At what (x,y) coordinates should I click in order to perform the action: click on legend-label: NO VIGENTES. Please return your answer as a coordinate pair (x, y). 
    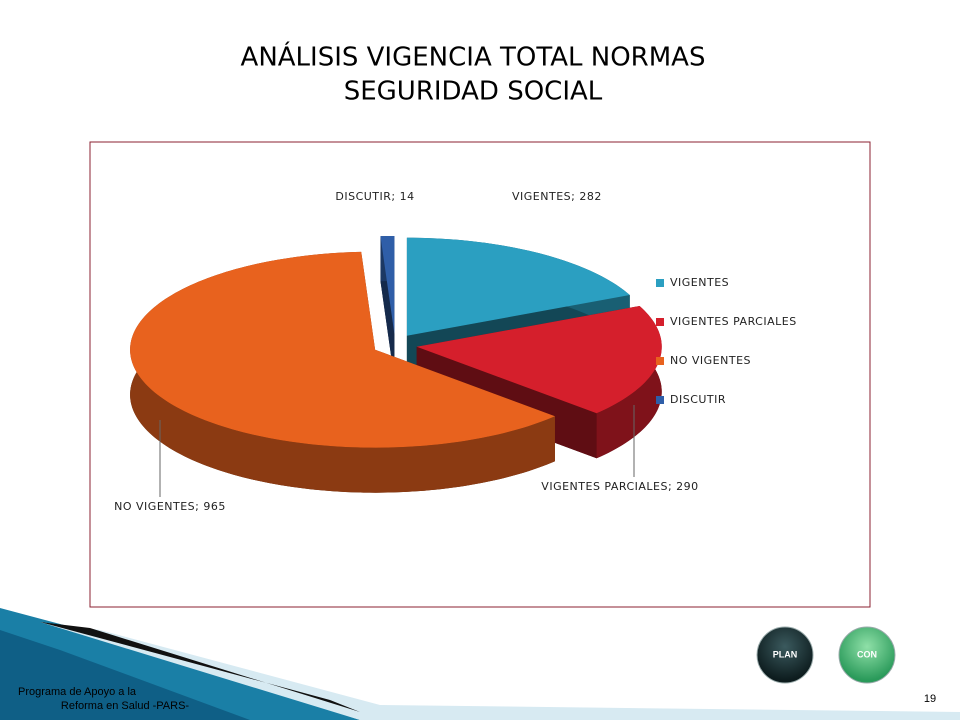
    Looking at the image, I should click on (710, 360).